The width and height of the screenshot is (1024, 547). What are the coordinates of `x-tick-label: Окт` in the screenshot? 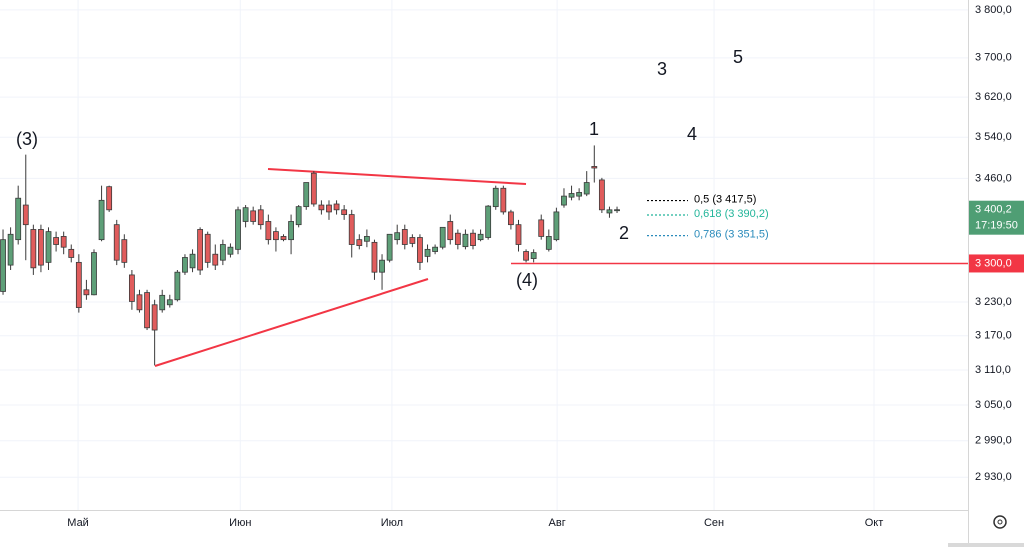 It's located at (874, 523).